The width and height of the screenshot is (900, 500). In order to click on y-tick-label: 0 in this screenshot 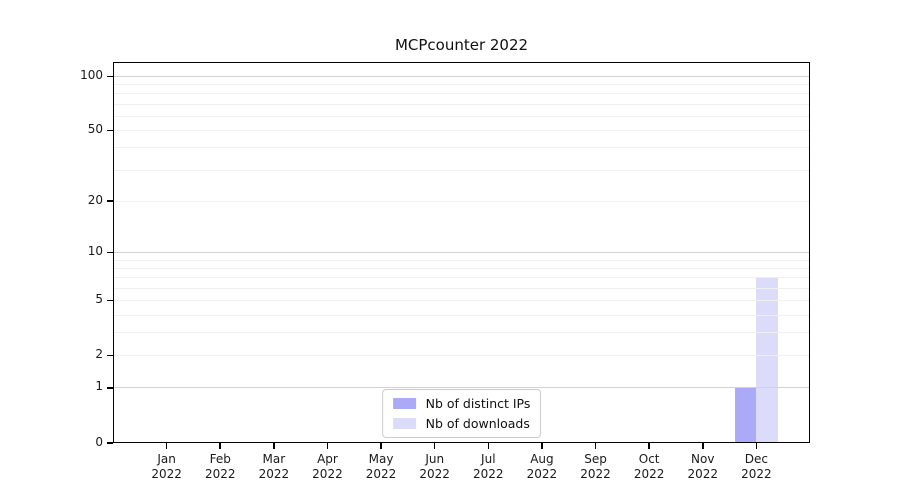, I will do `click(99, 441)`.